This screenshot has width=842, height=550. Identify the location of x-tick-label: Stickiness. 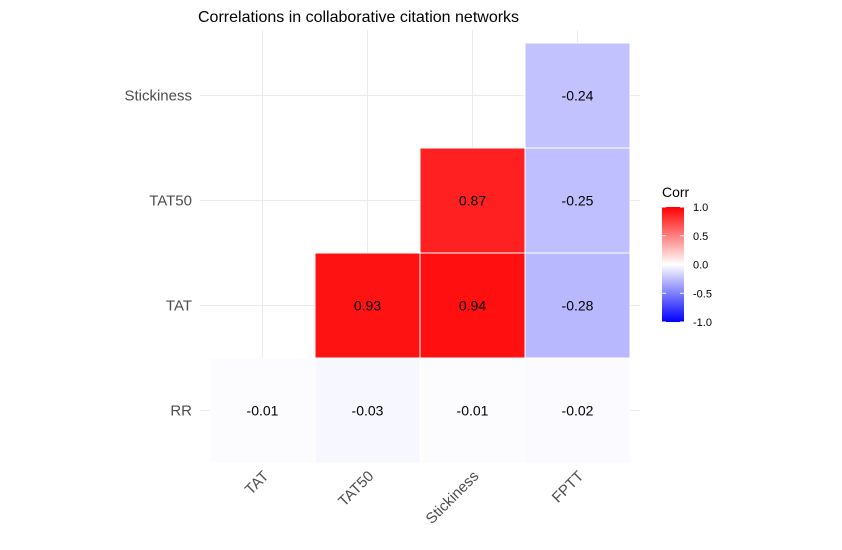
(453, 498).